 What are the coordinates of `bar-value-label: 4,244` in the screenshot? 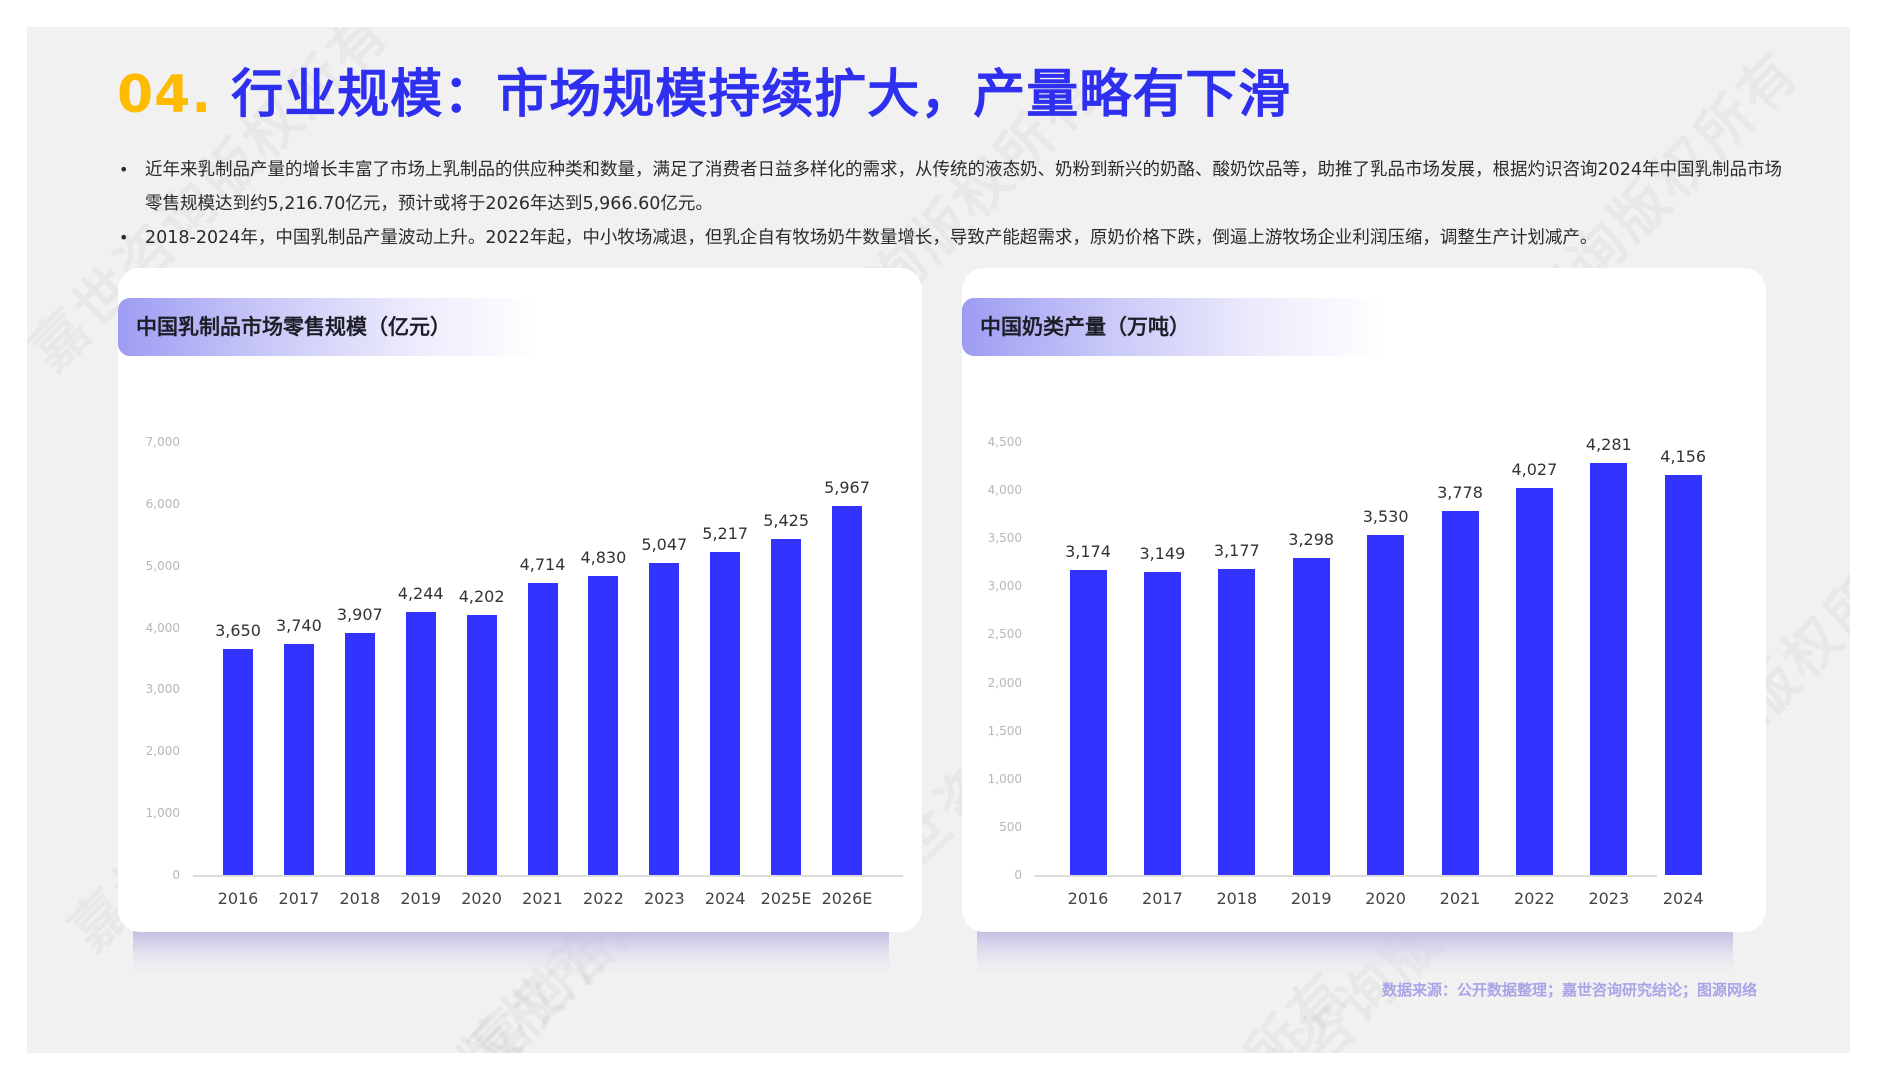 It's located at (420, 594).